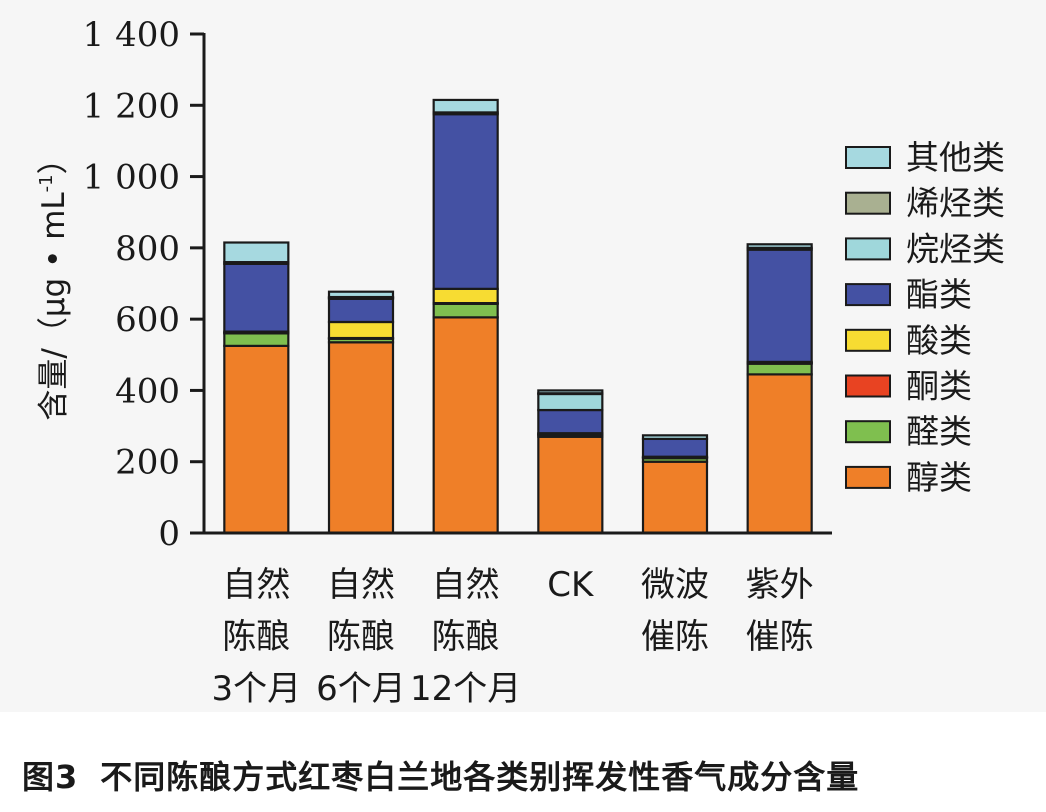 The height and width of the screenshot is (812, 1046). I want to click on legend-label: 酸类, so click(939, 340).